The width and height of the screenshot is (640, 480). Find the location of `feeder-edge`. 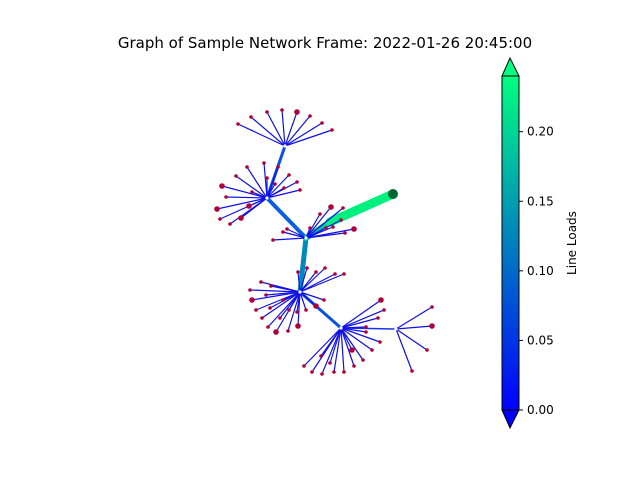

feeder-edge is located at coordinates (361, 208).